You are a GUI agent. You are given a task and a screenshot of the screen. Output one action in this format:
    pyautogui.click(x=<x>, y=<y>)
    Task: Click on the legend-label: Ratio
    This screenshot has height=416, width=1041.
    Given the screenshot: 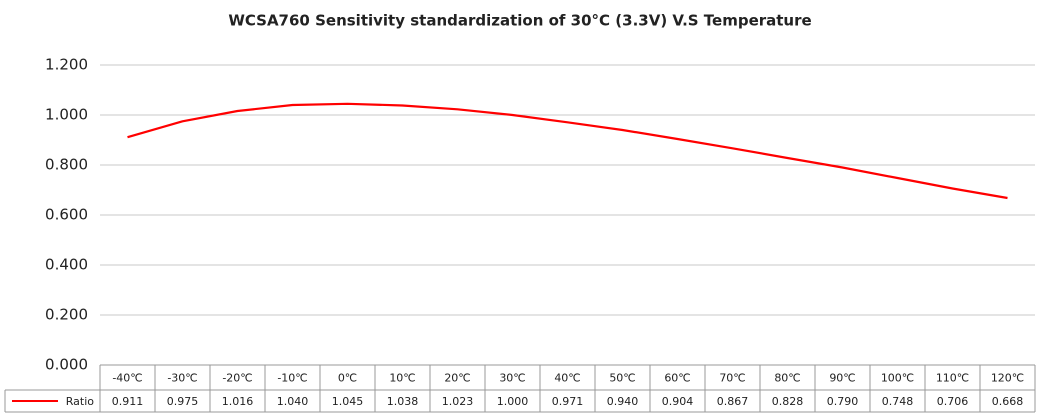 What is the action you would take?
    pyautogui.click(x=80, y=401)
    